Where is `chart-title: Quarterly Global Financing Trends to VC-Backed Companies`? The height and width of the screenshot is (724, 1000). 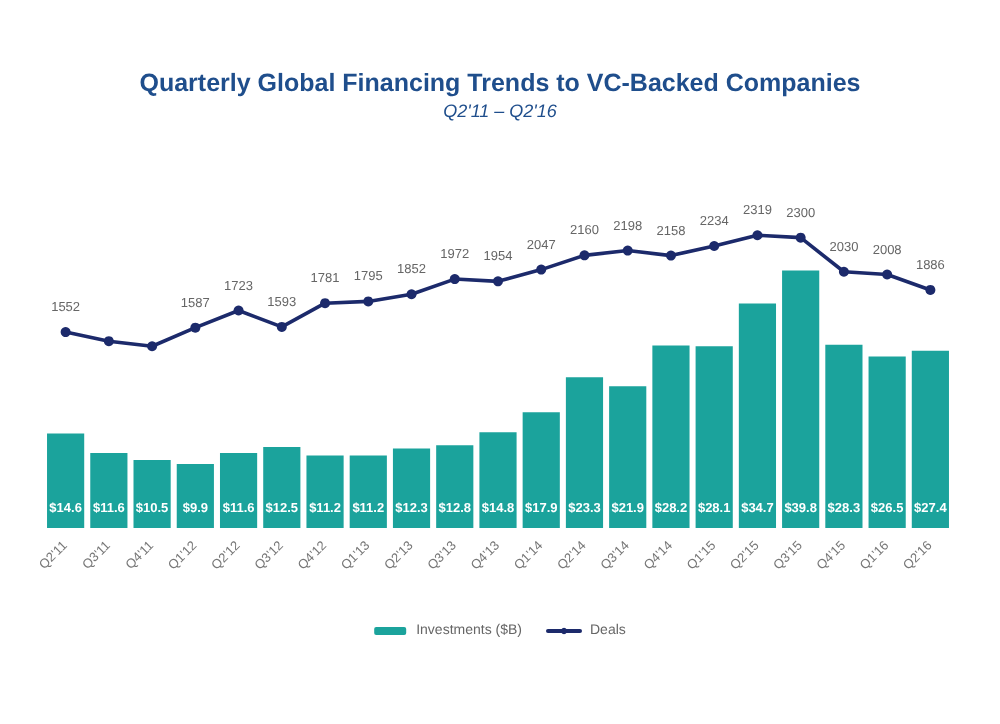 chart-title: Quarterly Global Financing Trends to VC-Backed Companies is located at coordinates (500, 83).